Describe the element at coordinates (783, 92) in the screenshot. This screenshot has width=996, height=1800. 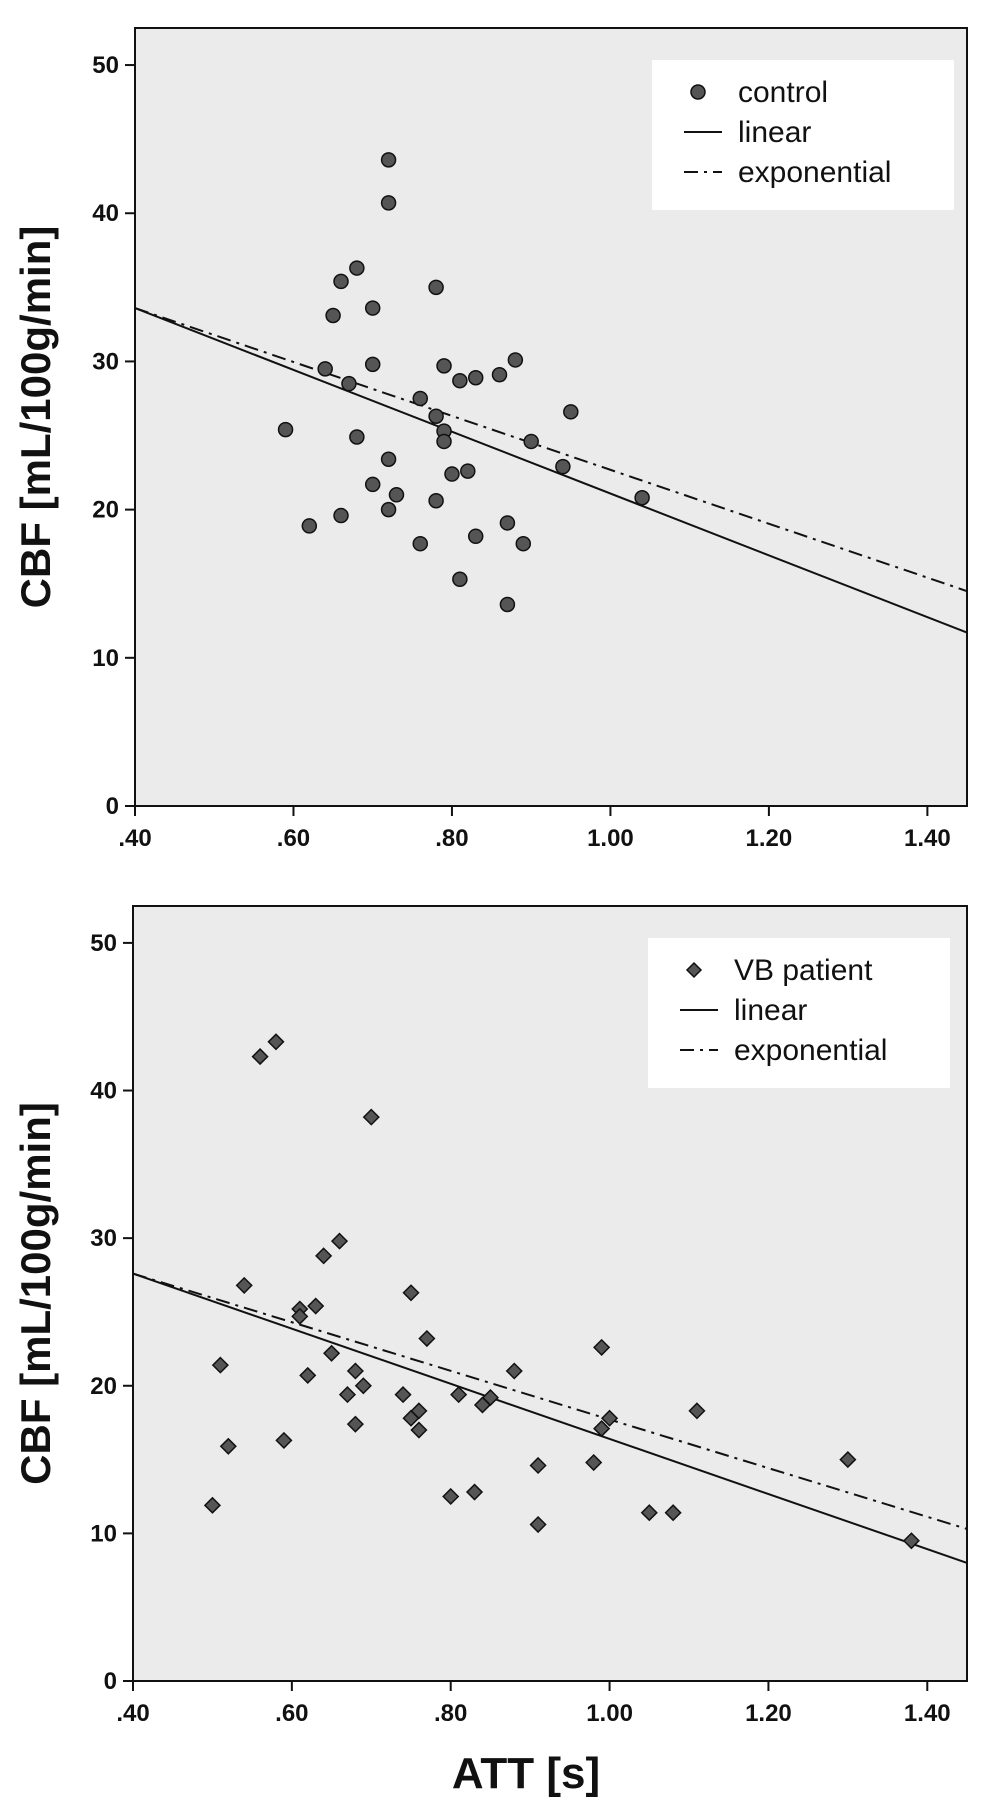
I see `legend-label: control` at that location.